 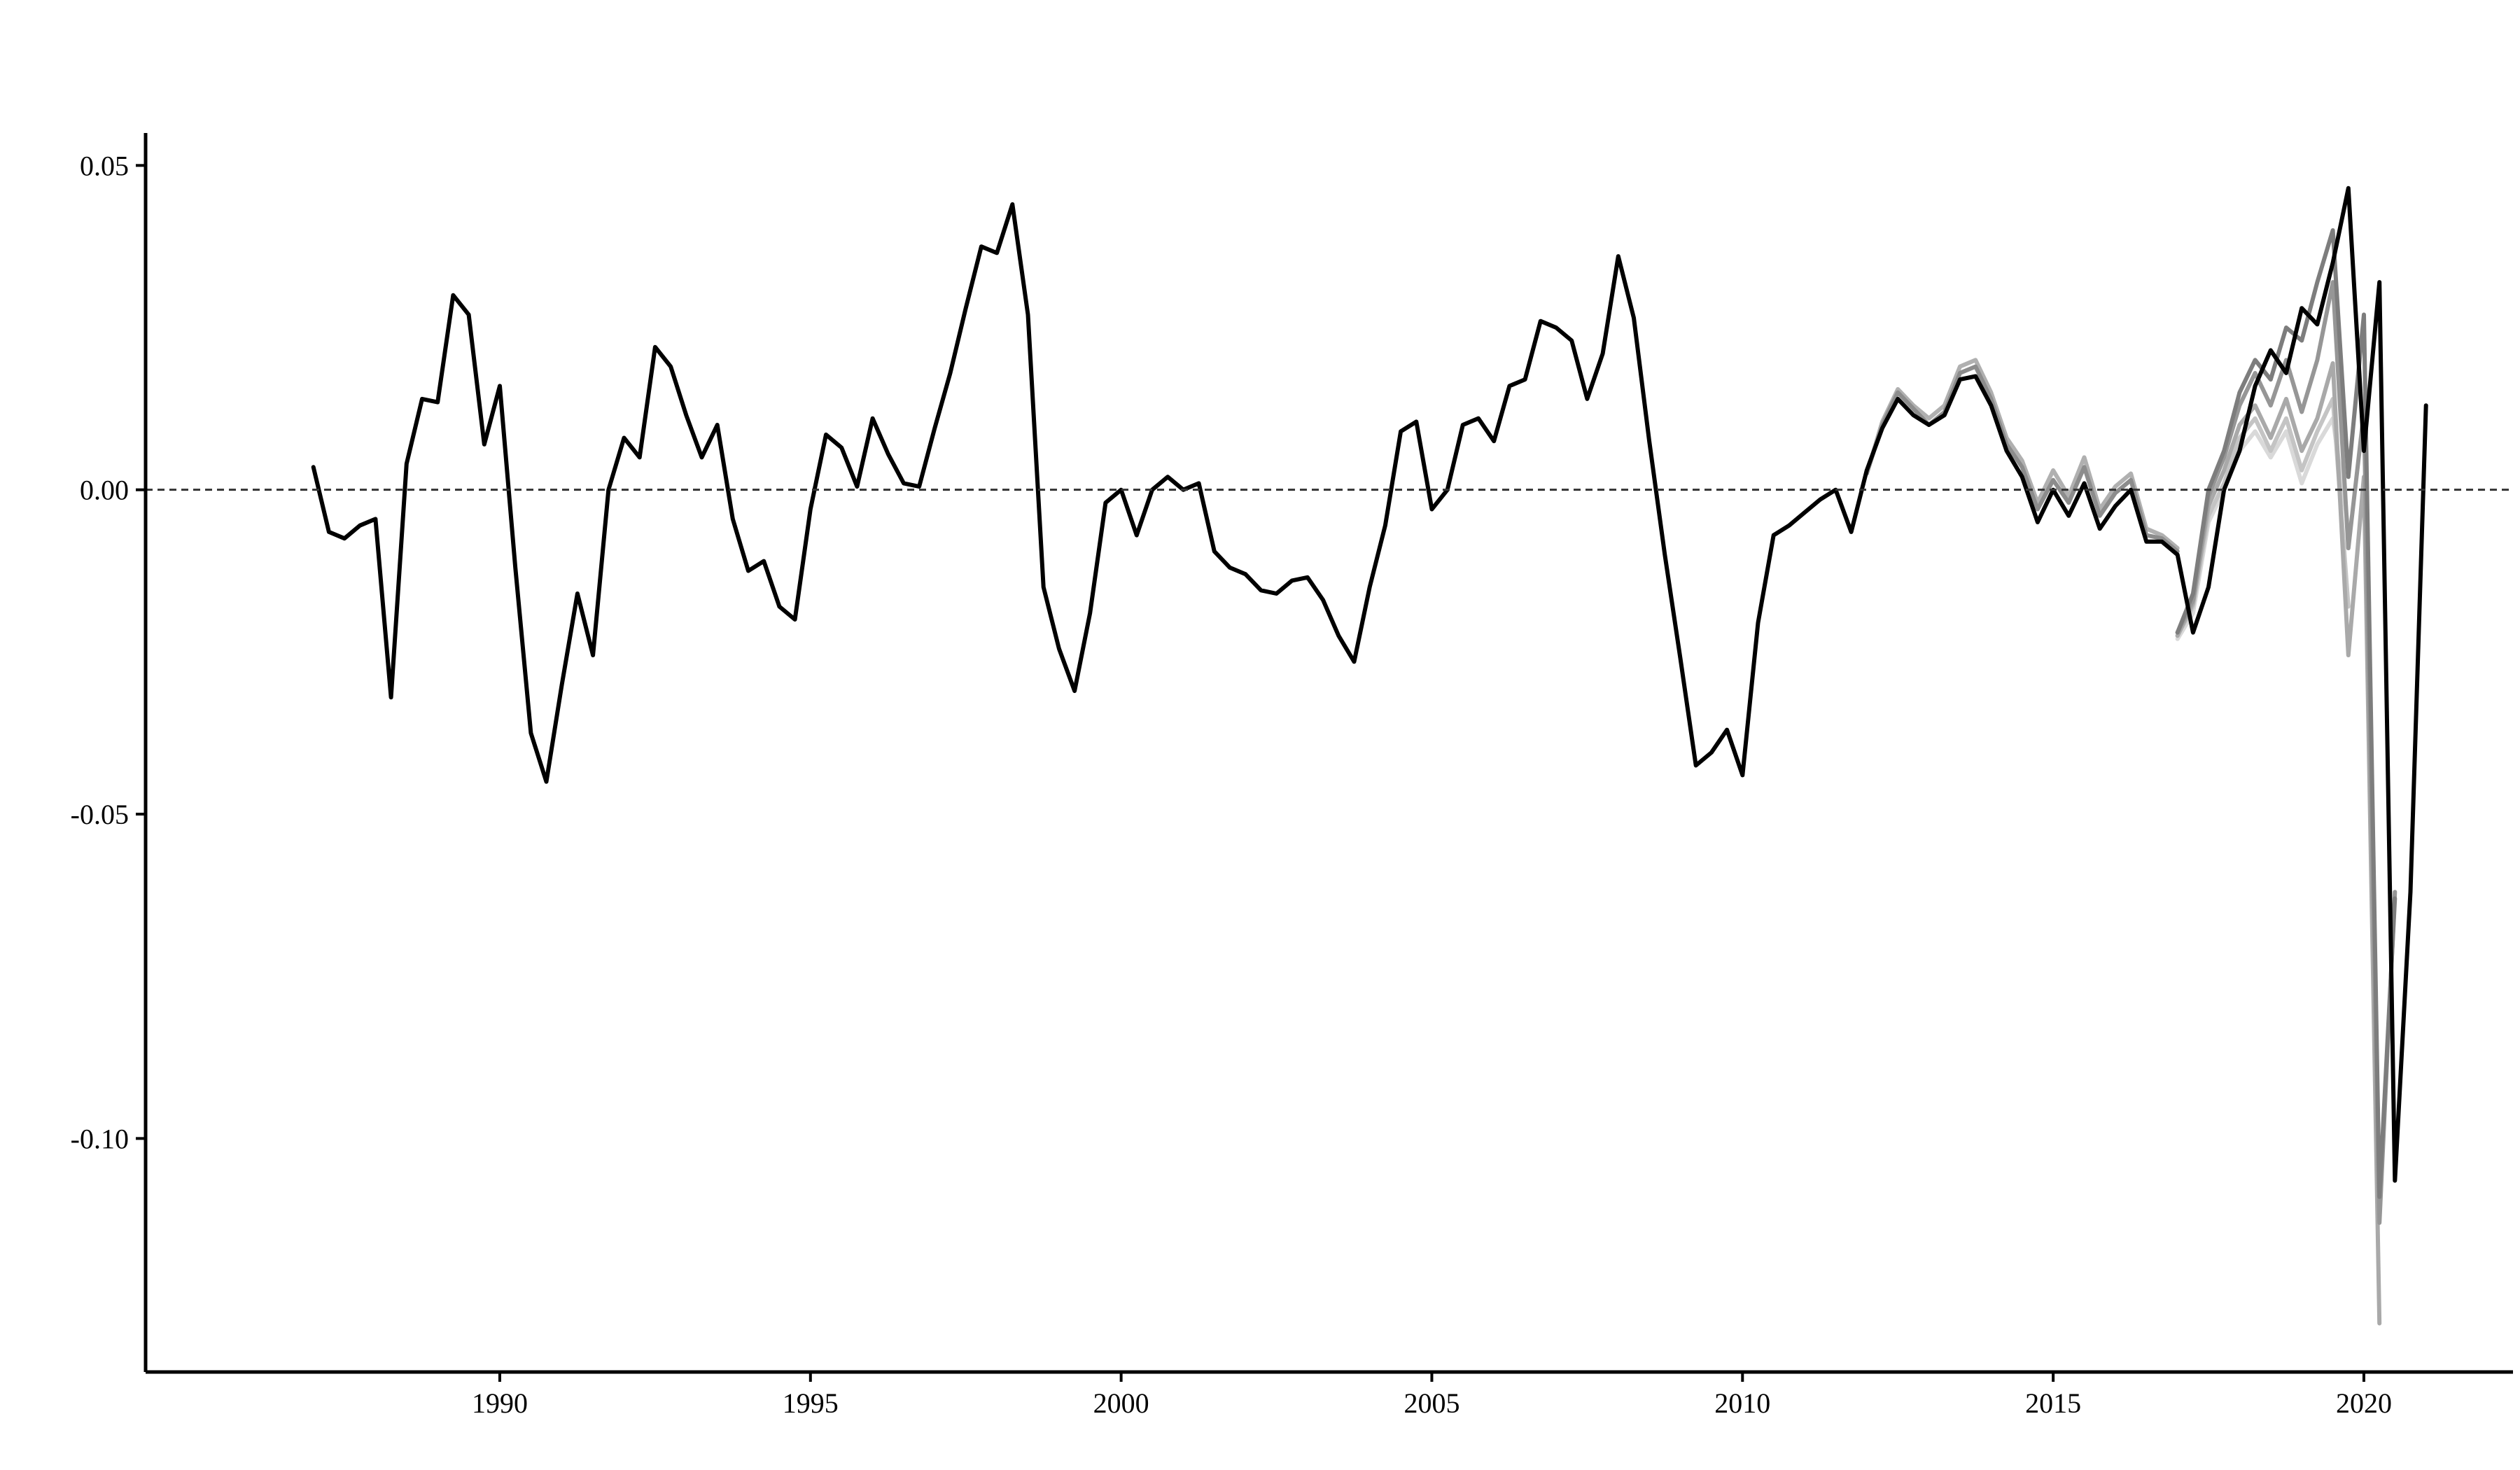 I want to click on y-tick-label: -0.05, so click(x=100, y=814).